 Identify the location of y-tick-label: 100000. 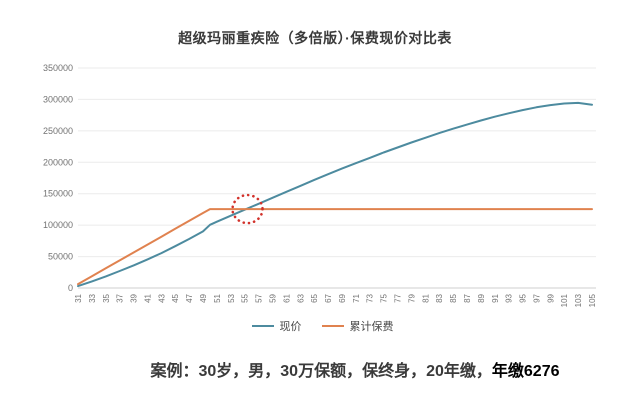
(58, 225).